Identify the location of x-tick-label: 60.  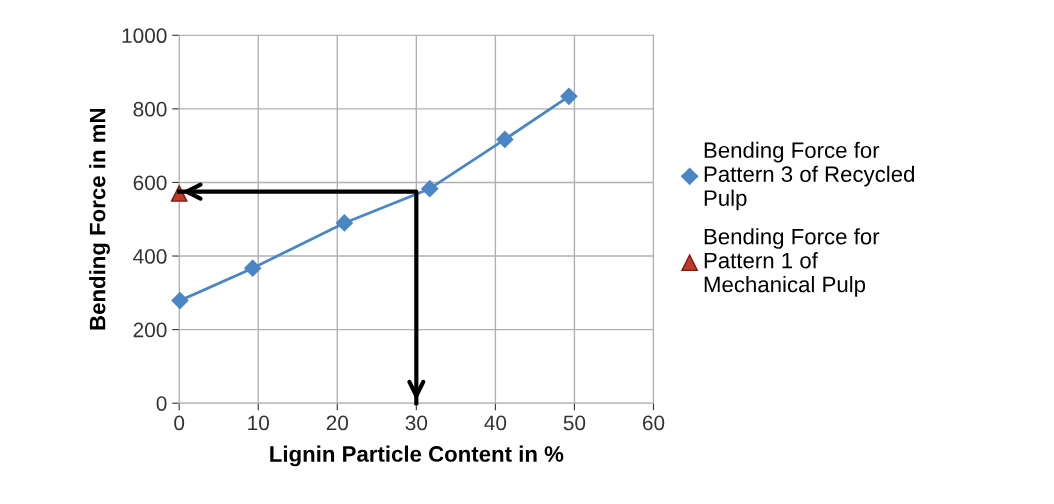
(653, 423).